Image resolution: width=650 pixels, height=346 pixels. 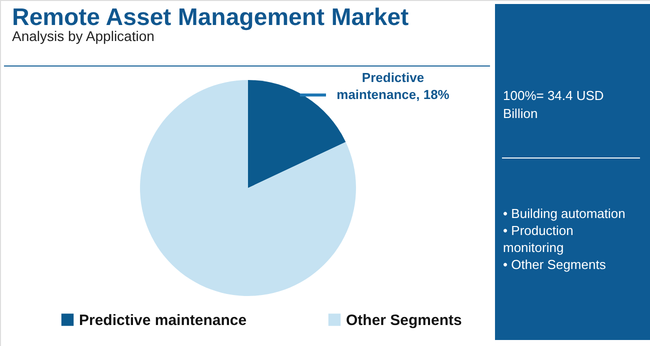 What do you see at coordinates (564, 213) in the screenshot?
I see `text: • Building automation` at bounding box center [564, 213].